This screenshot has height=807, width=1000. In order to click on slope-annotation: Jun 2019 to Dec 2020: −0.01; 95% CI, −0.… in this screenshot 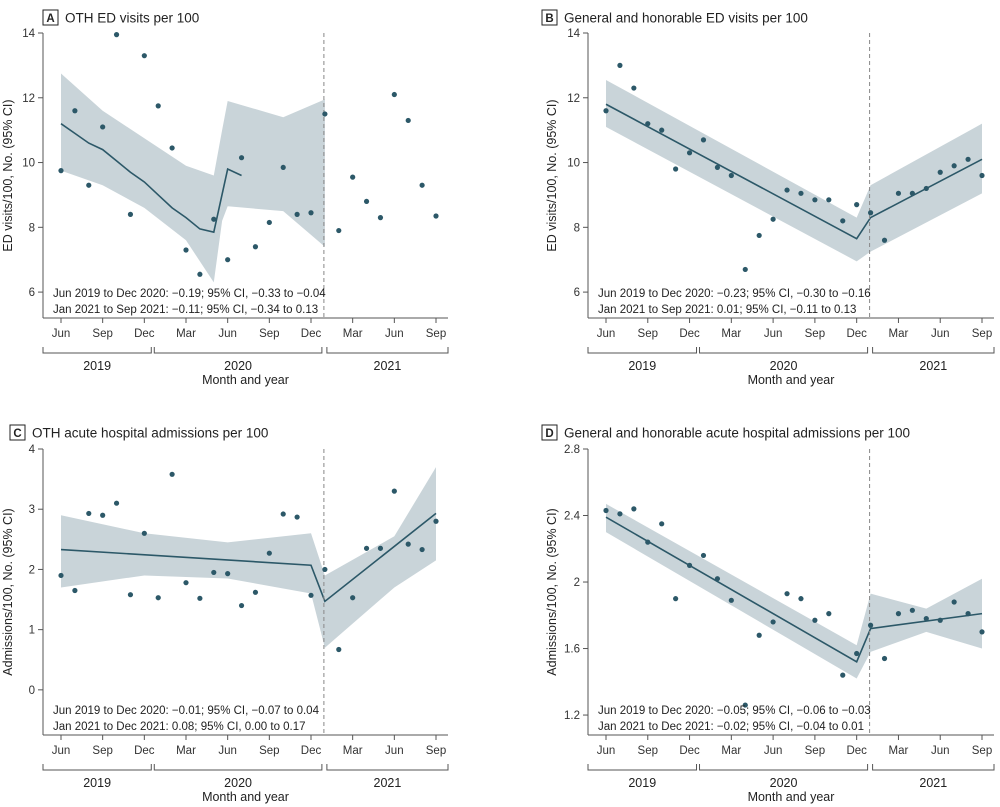, I will do `click(186, 711)`.